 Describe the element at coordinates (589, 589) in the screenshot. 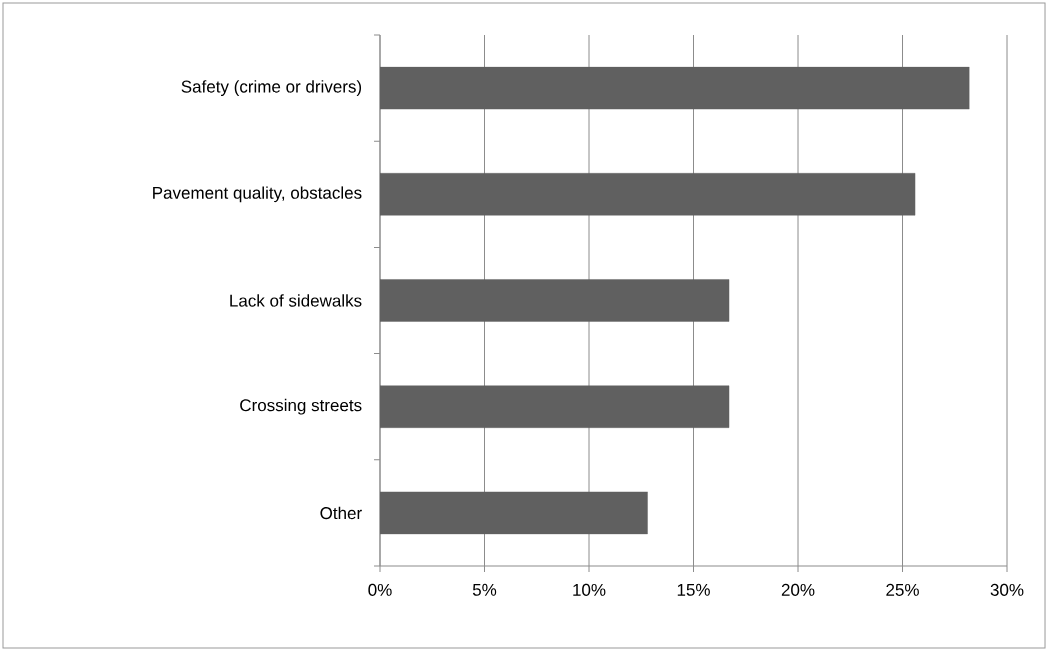

I see `x-tick-label: 10%` at that location.